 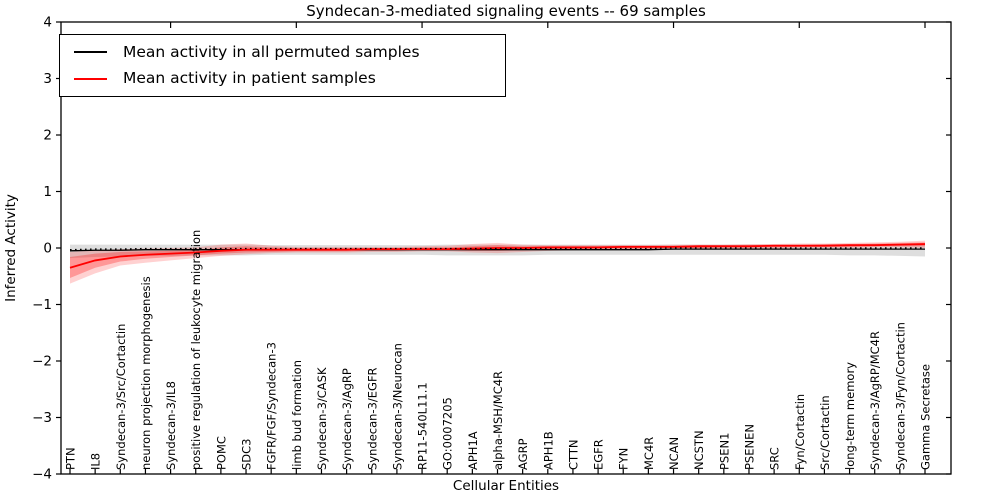 What do you see at coordinates (497, 256) in the screenshot?
I see `patient-mean-line` at bounding box center [497, 256].